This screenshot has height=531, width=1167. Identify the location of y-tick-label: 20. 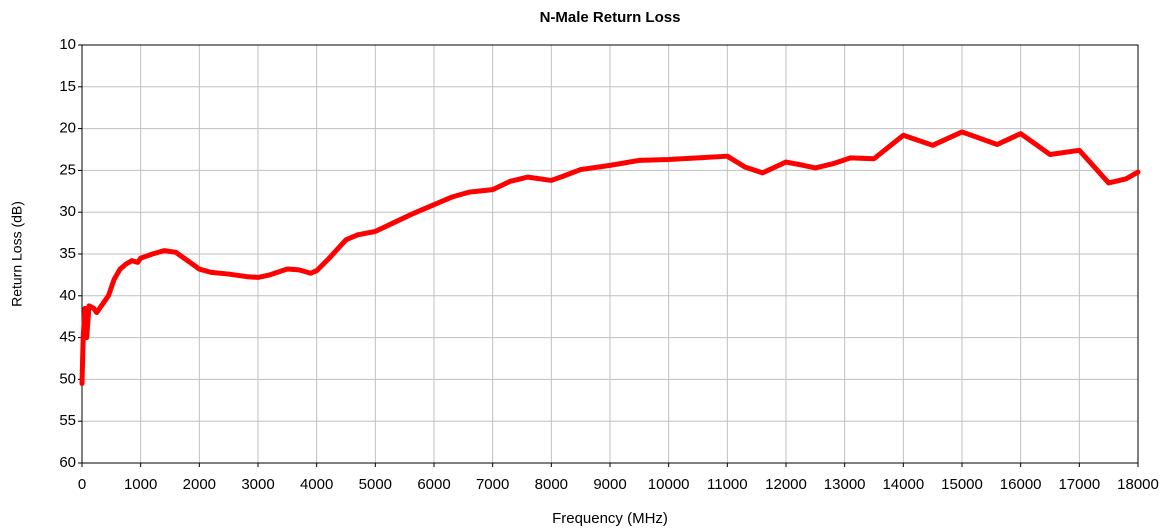
(67, 128).